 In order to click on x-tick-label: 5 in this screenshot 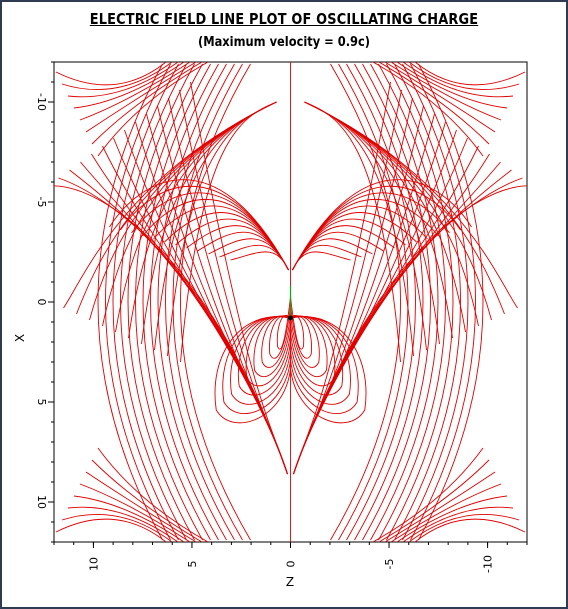, I will do `click(192, 564)`.